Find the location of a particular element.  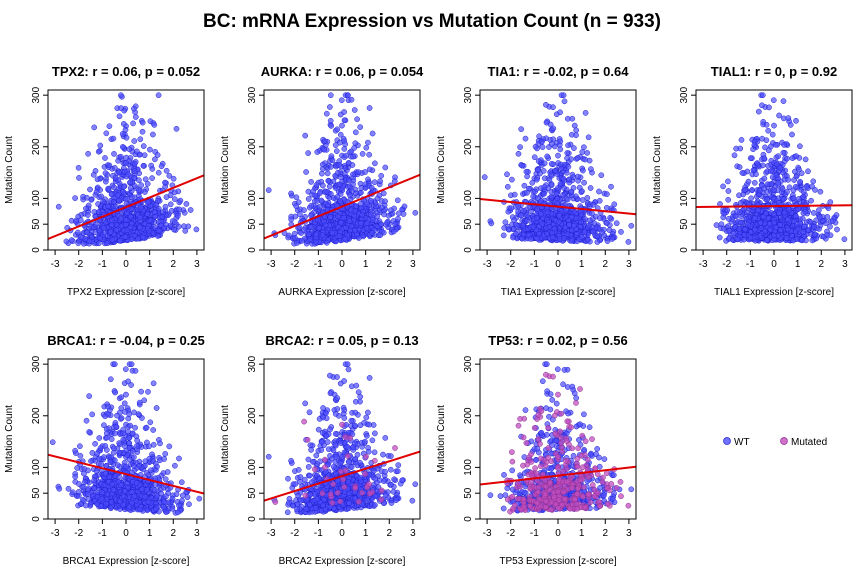

y-axis-label: Mutation Count is located at coordinates (657, 170).